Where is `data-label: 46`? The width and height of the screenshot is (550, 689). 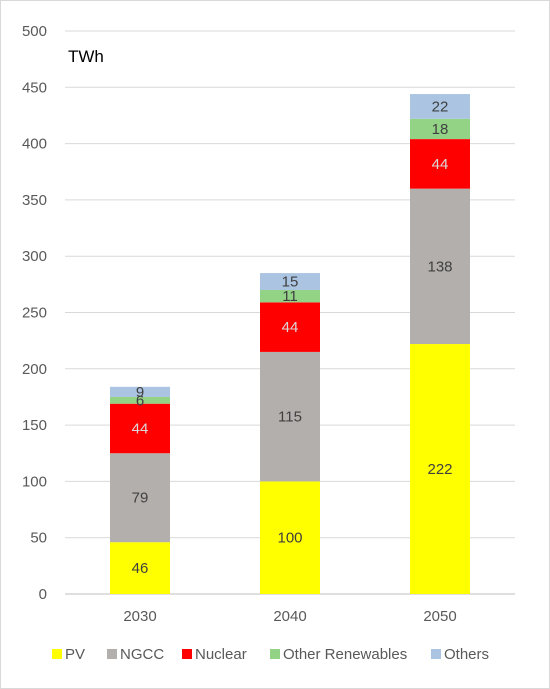
data-label: 46 is located at coordinates (140, 568).